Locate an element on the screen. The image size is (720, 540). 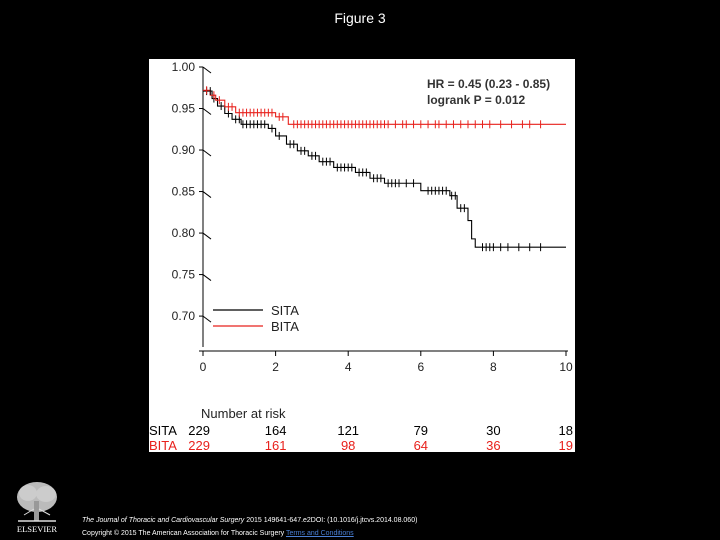
logrank-annotation: logrank P = 0.012 is located at coordinates (476, 100).